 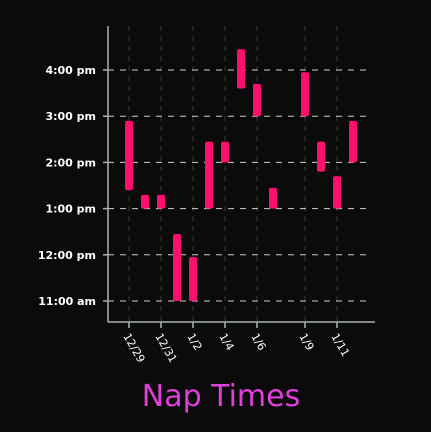 I want to click on chart-title: Nap Times, so click(x=221, y=396).